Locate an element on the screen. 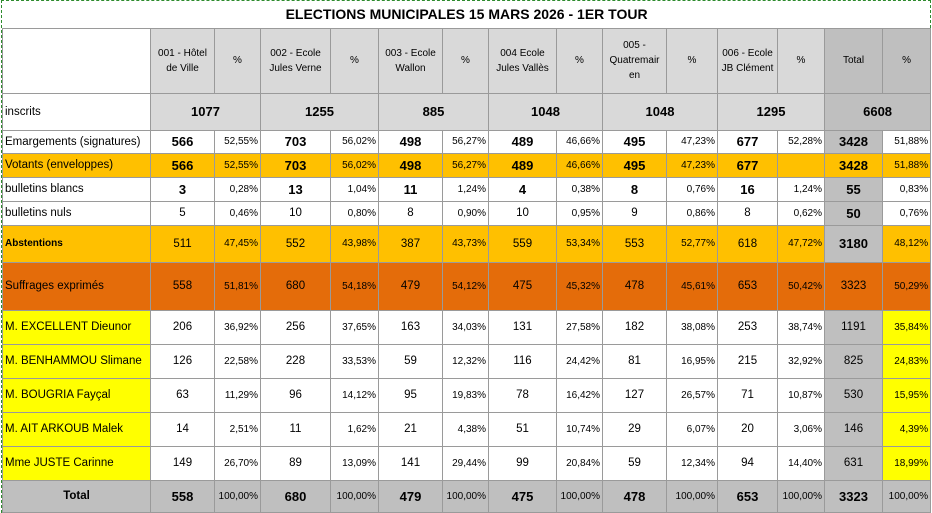 Image resolution: width=932 pixels, height=513 pixels. count-cell: 558 is located at coordinates (182, 286).